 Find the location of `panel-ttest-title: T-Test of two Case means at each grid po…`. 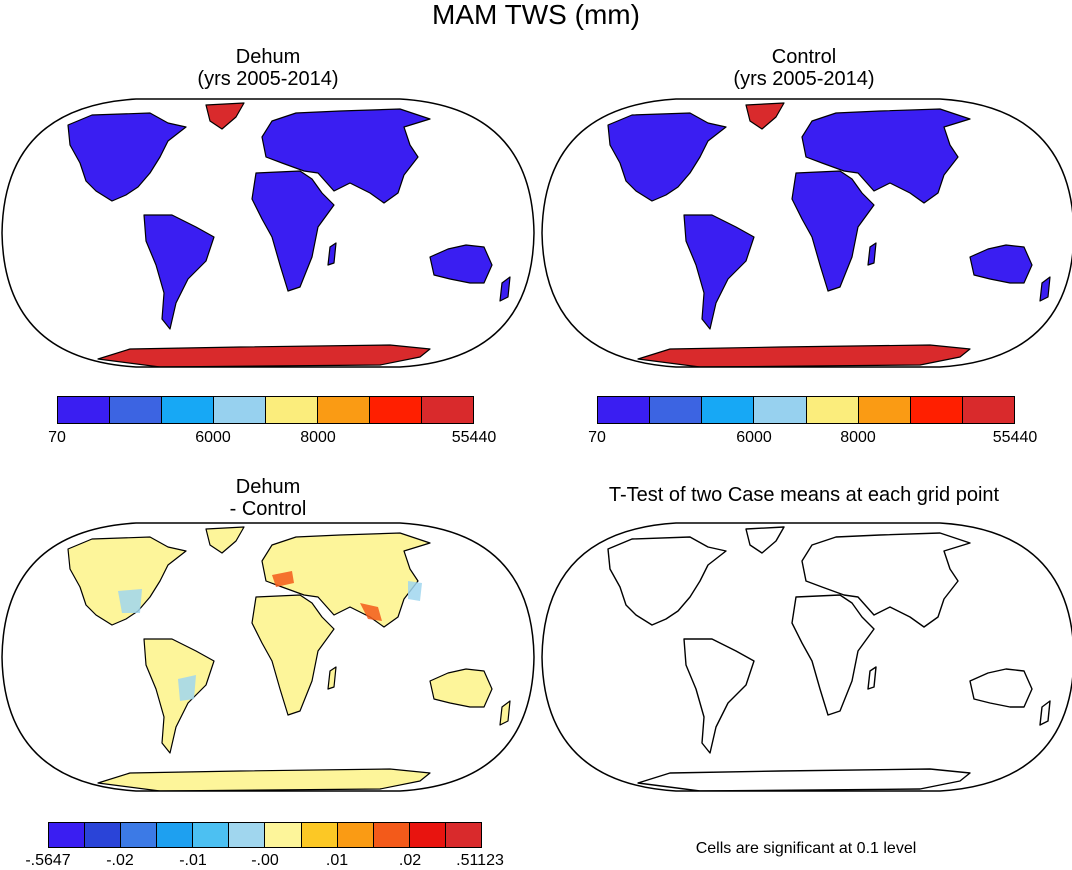

panel-ttest-title: T-Test of two Case means at each grid po… is located at coordinates (804, 495).